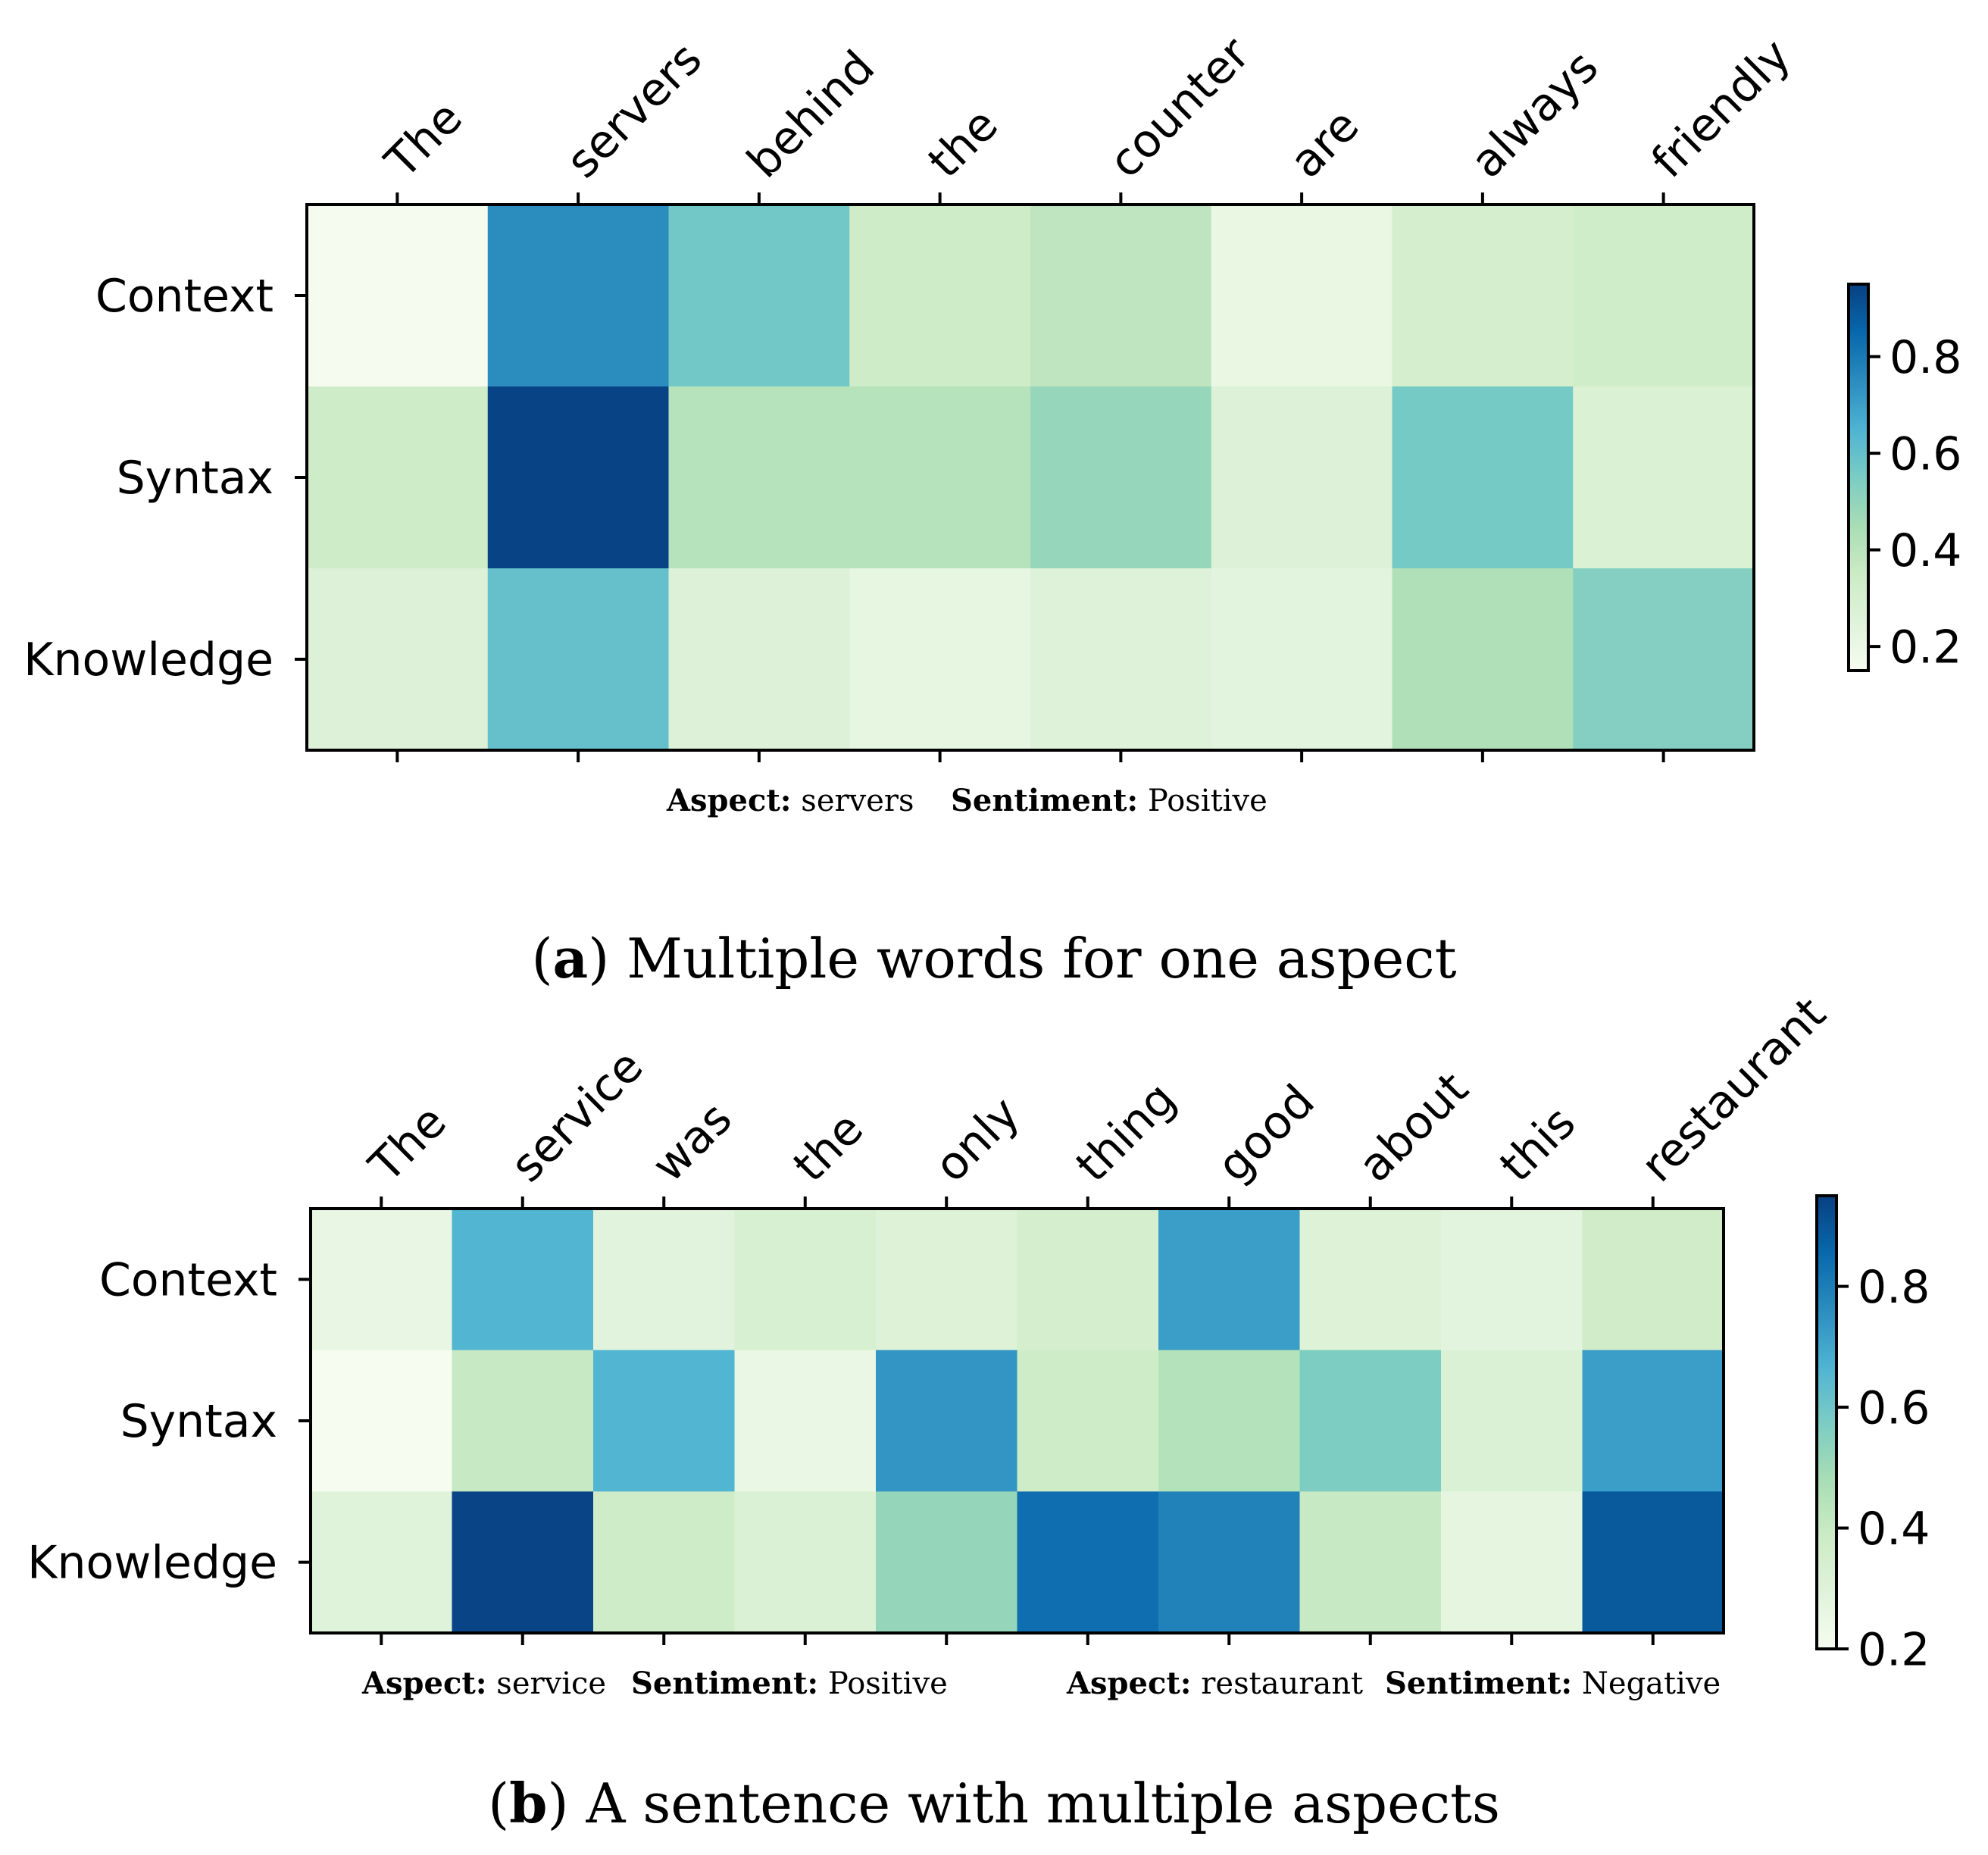  Describe the element at coordinates (1088, 1421) in the screenshot. I see `heatmap-b-cell-r1-c5` at that location.